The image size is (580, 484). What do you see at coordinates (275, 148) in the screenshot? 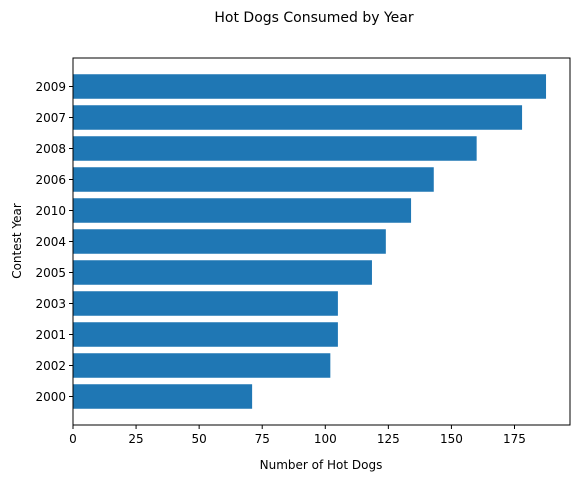
I see `bar-2008` at bounding box center [275, 148].